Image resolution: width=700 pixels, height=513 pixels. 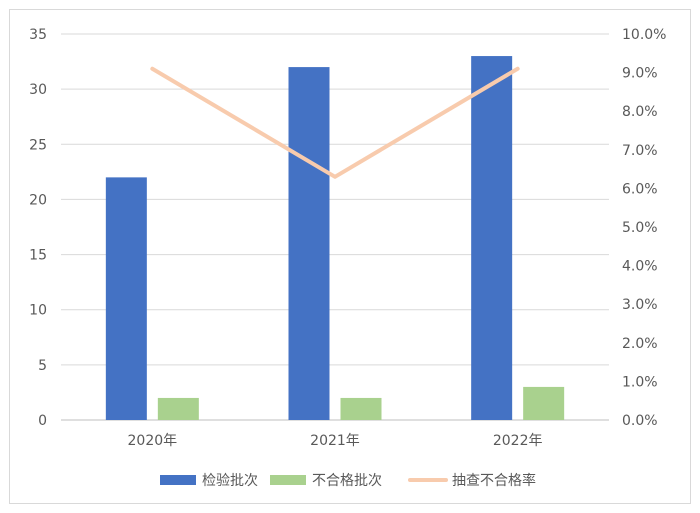 What do you see at coordinates (640, 189) in the screenshot?
I see `y-right-tick-label: 6.0%` at bounding box center [640, 189].